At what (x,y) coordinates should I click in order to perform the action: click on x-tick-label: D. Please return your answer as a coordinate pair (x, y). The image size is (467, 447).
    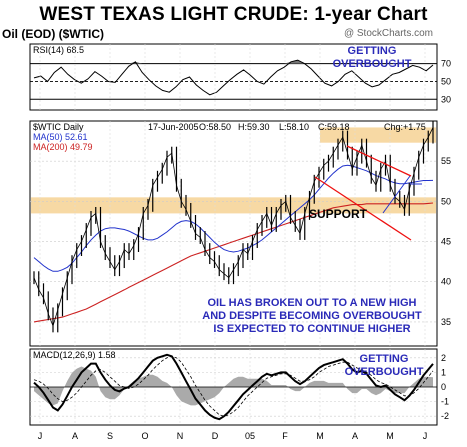
    Looking at the image, I should click on (215, 436).